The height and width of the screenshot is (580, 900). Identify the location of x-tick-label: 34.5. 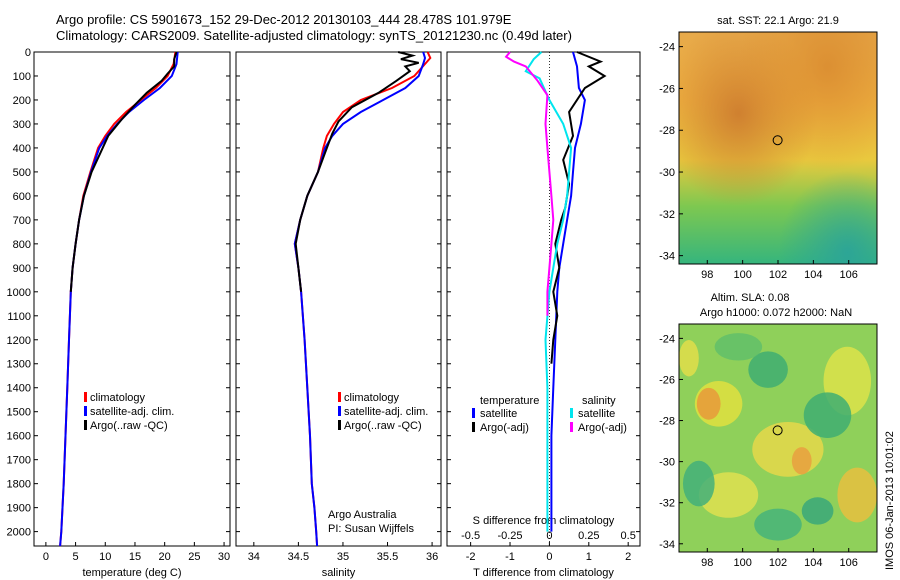
(298, 557).